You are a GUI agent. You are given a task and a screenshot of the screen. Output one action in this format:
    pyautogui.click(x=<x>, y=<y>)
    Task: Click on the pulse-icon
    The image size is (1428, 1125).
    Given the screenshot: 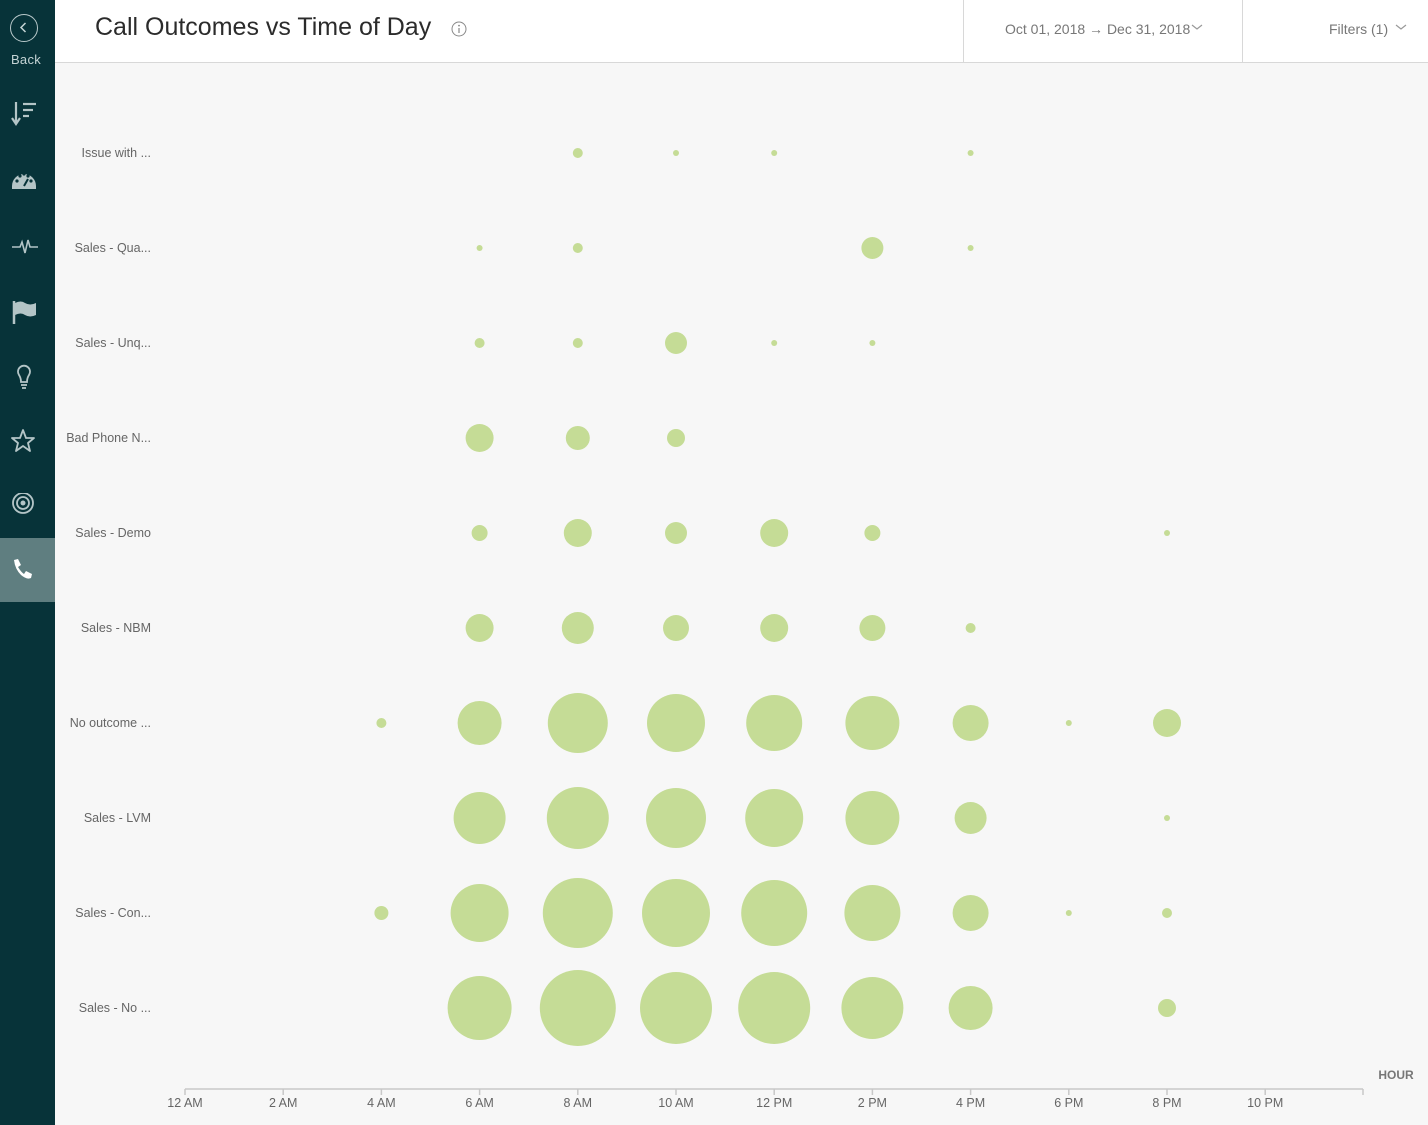 What is the action you would take?
    pyautogui.click(x=25, y=246)
    